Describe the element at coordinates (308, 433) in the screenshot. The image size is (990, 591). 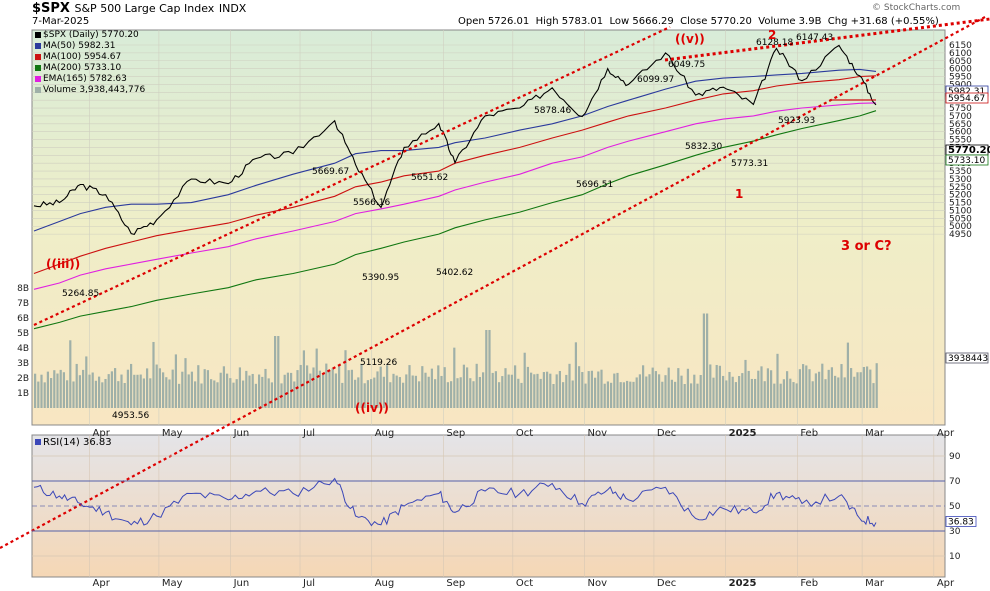
I see `x-tick-label: Jul` at that location.